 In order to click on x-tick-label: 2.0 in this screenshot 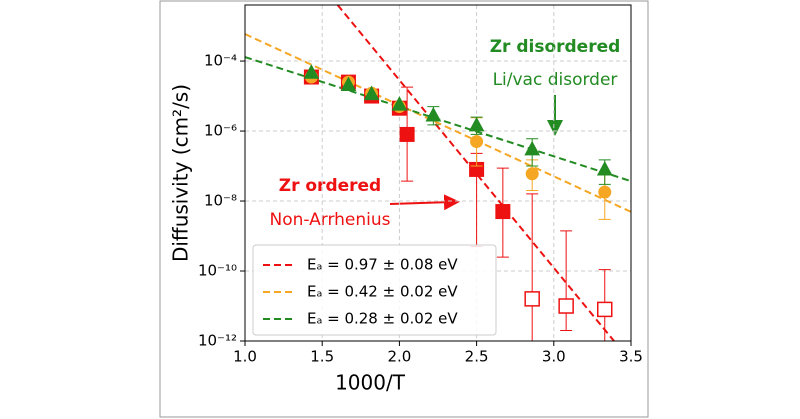, I will do `click(399, 357)`.